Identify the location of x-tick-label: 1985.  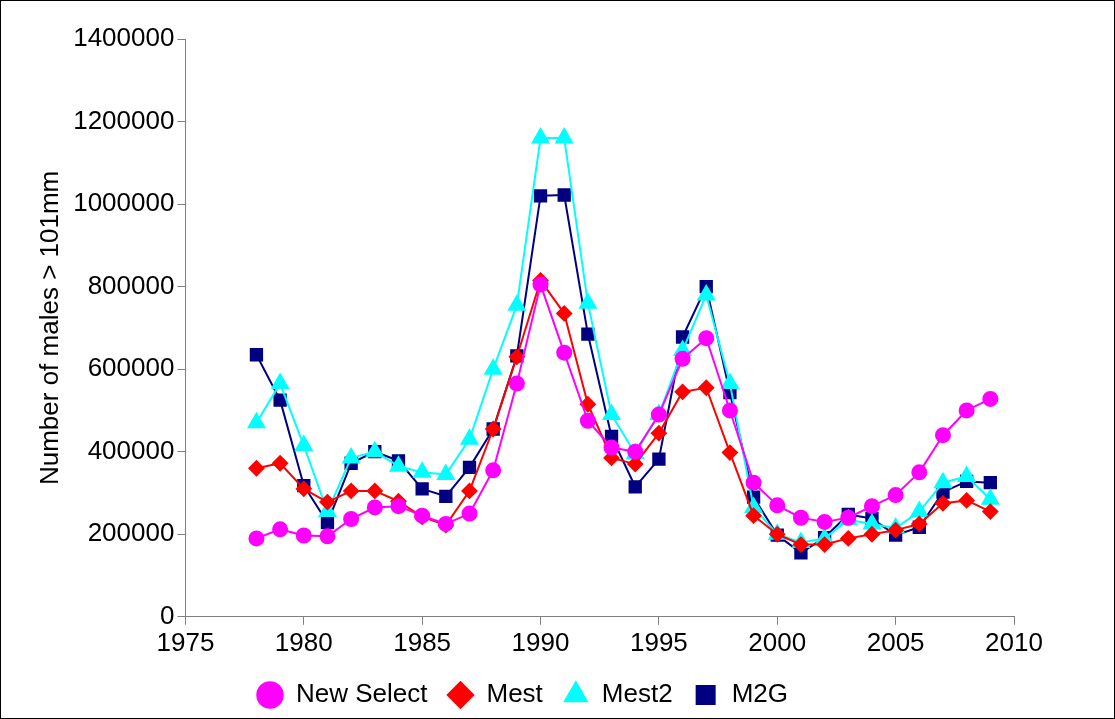
(422, 641).